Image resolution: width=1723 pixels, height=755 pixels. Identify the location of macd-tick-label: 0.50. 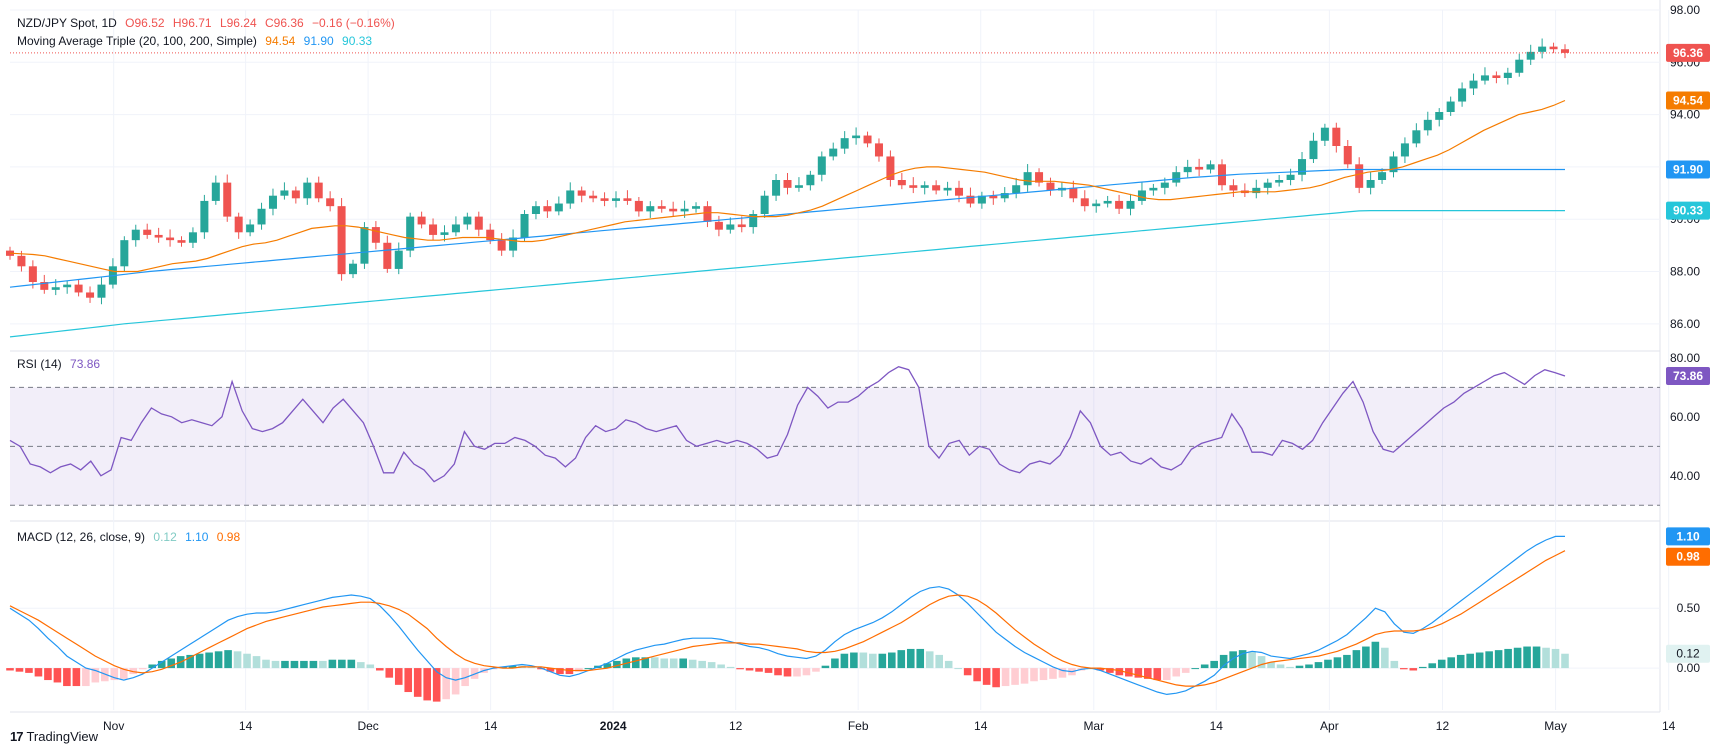
(1689, 608).